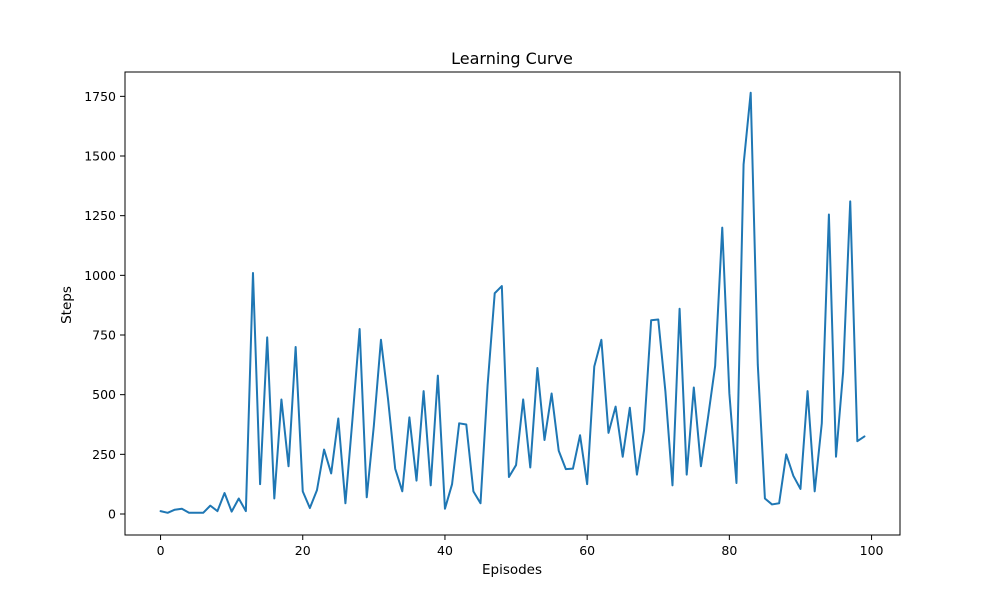 Image resolution: width=1000 pixels, height=600 pixels. I want to click on x-tick-label: 80, so click(729, 550).